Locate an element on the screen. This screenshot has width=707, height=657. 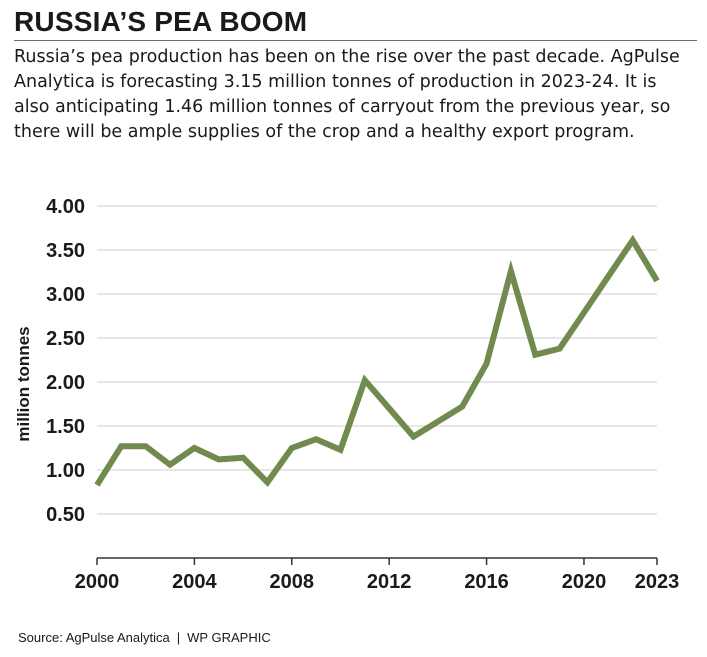
x-tick-labels: 2000 2004 2008 2012 2016 2020 2023 is located at coordinates (377, 582).